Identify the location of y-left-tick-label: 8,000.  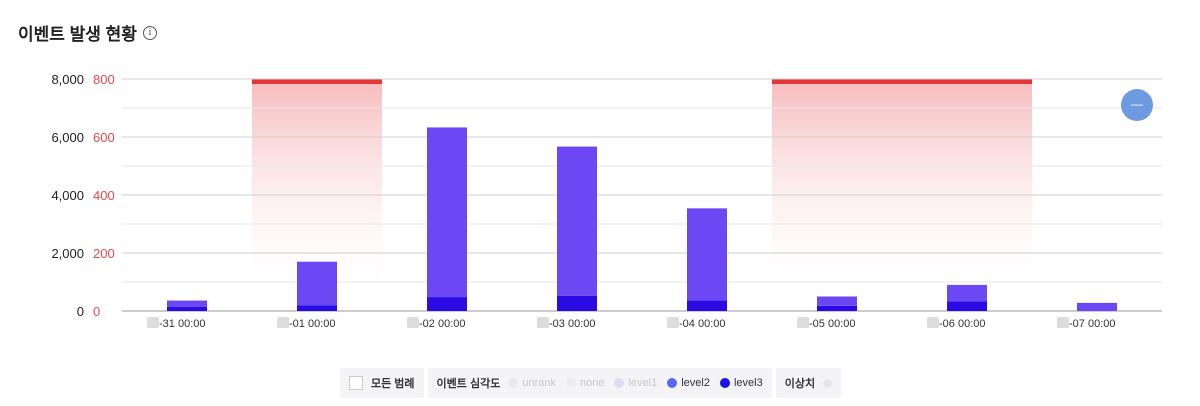
(67, 79).